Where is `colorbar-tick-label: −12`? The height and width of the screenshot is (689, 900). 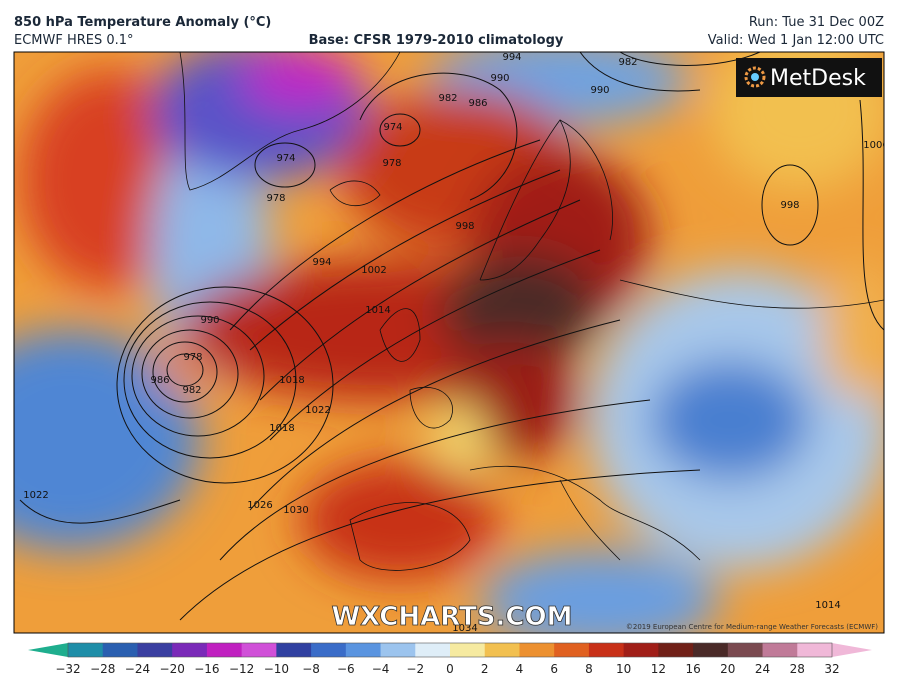
colorbar-tick-label: −12 is located at coordinates (241, 669).